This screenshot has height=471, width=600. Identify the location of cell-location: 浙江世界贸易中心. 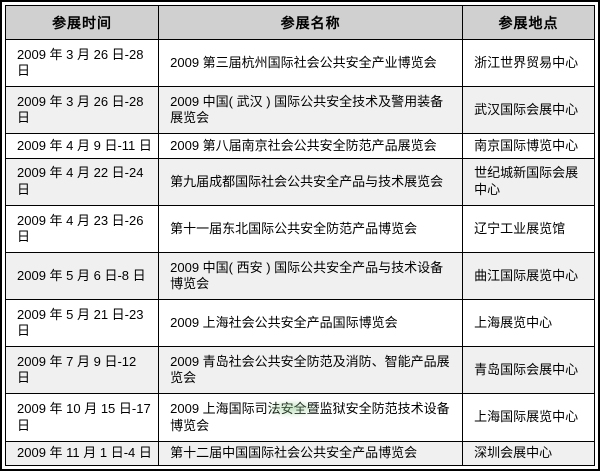
(528, 63).